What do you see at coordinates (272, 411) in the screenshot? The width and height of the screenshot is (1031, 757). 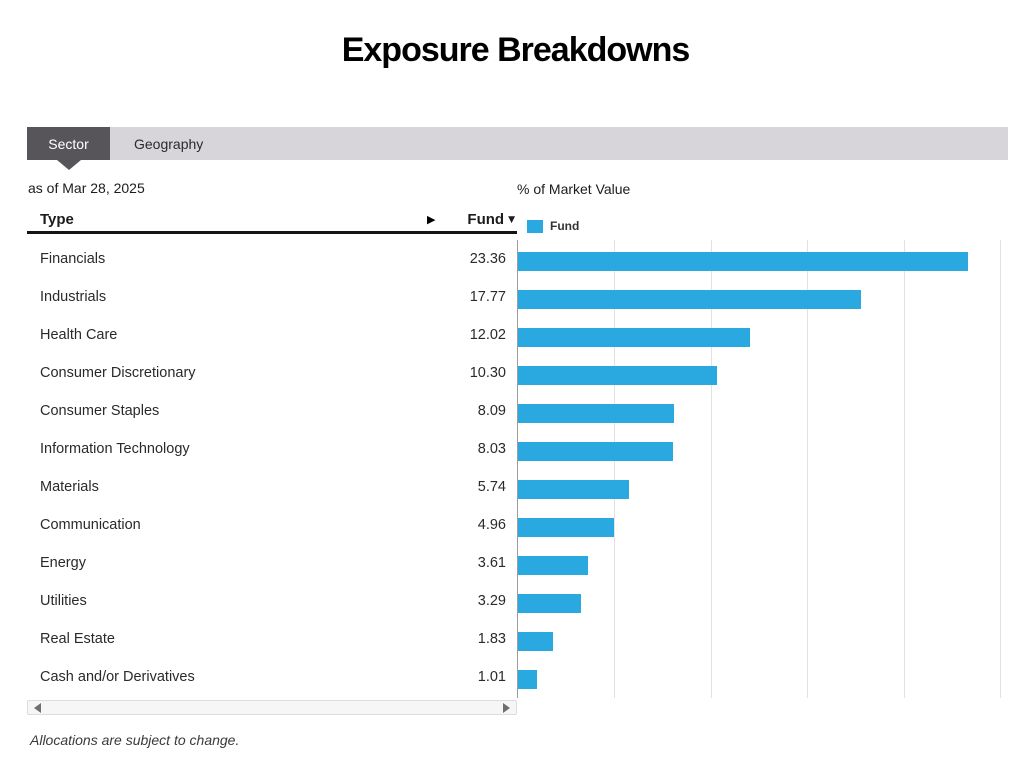 I see `table-row: Consumer Staples 8.09` at bounding box center [272, 411].